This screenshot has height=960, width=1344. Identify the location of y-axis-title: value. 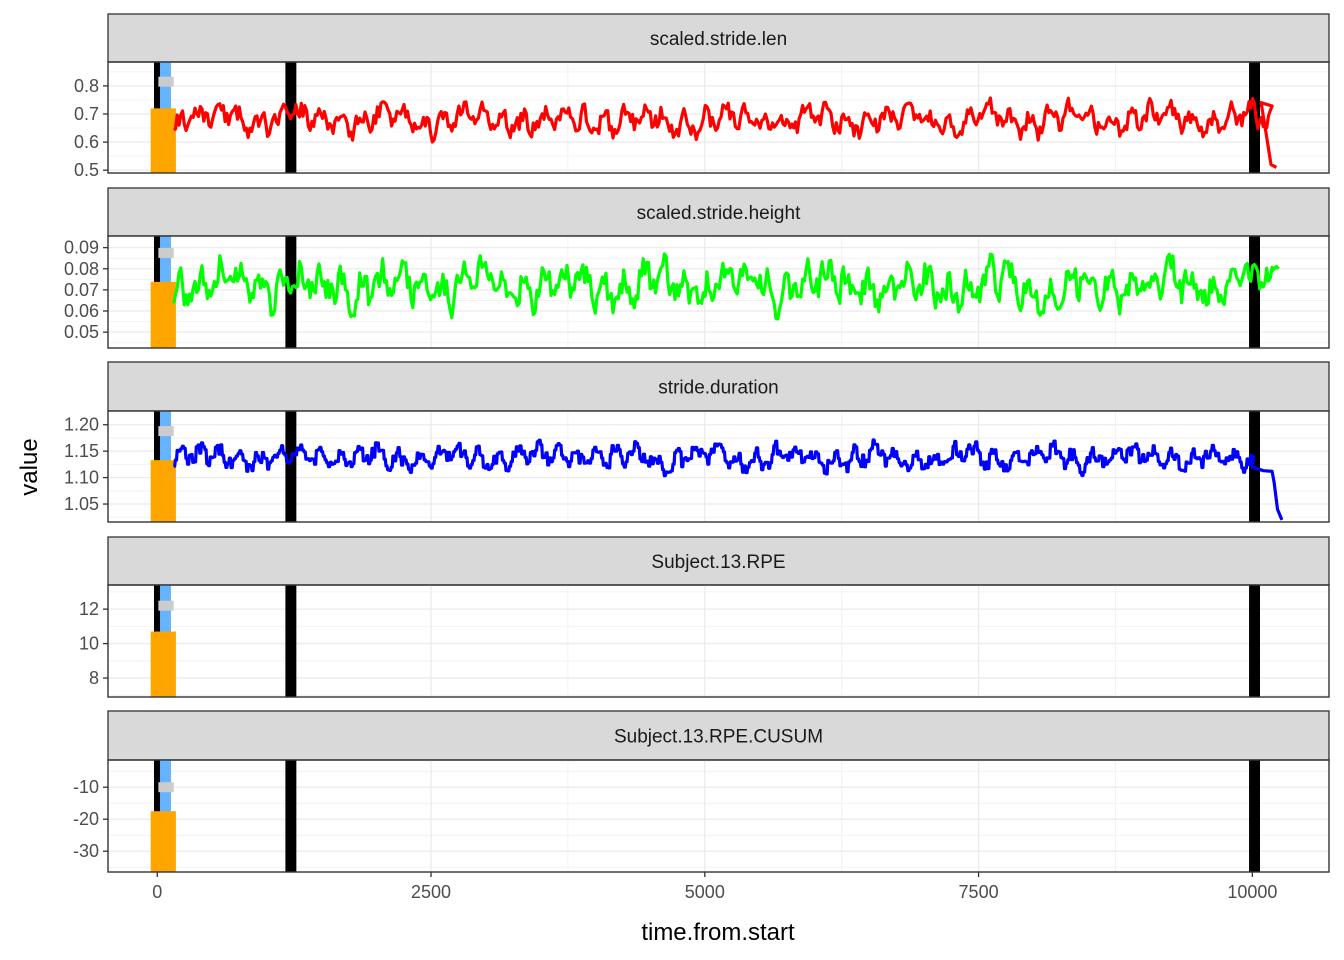
(29, 466).